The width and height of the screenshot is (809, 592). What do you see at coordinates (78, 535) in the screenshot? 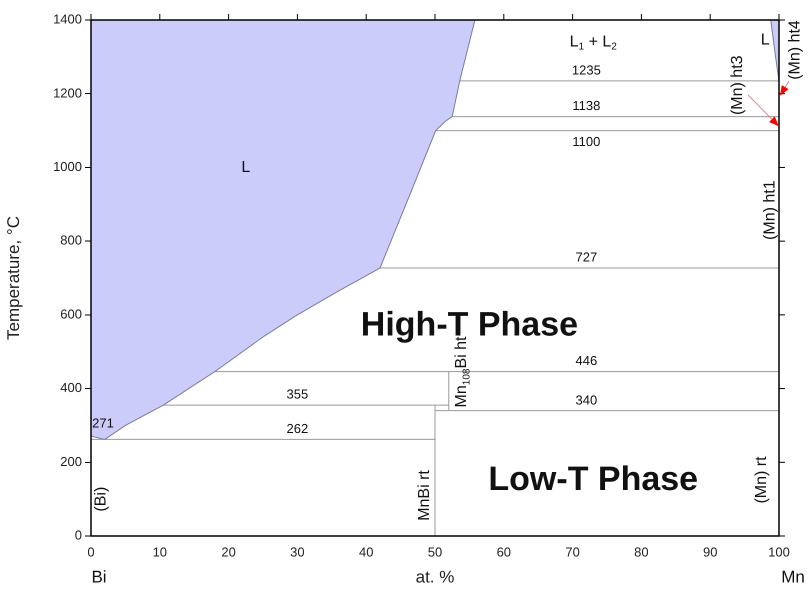
I see `y-tick-label: 0` at bounding box center [78, 535].